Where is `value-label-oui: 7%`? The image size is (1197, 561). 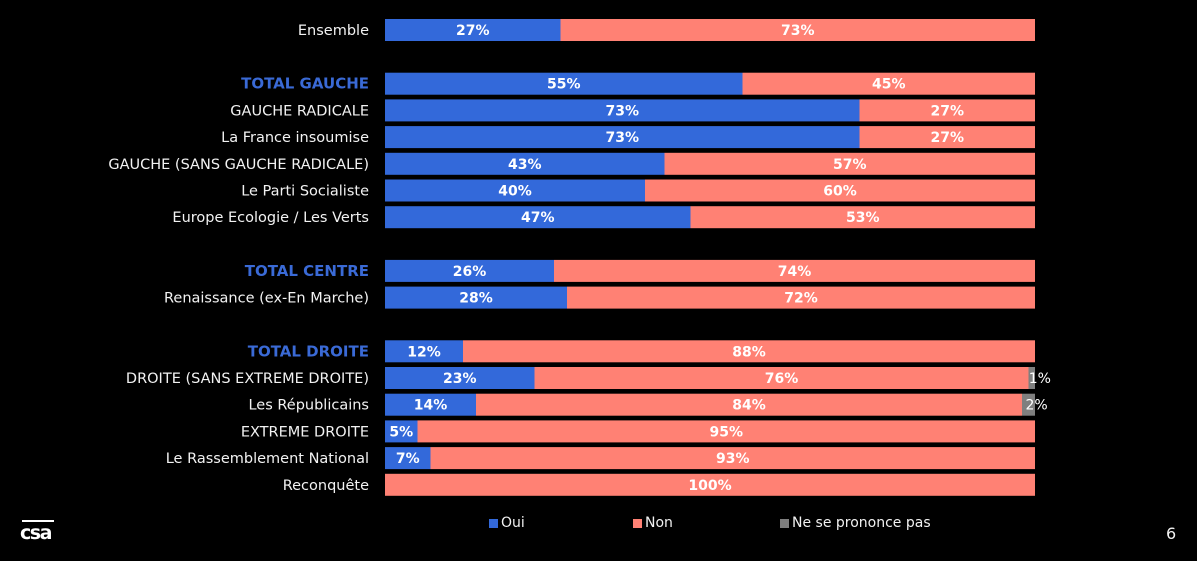
value-label-oui: 7% is located at coordinates (408, 459).